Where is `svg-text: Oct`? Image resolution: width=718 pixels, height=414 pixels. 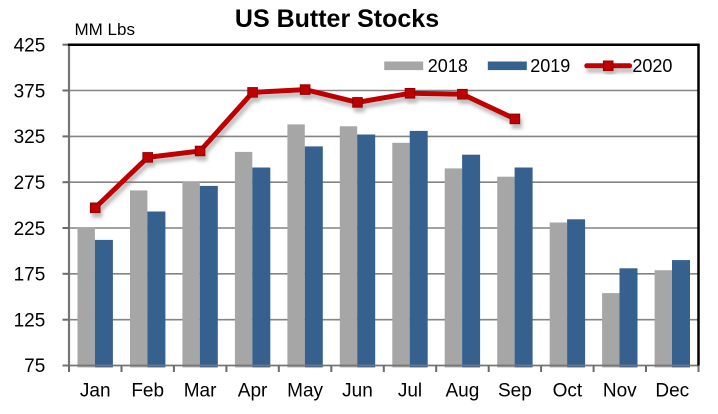
svg-text: Oct is located at coordinates (568, 390).